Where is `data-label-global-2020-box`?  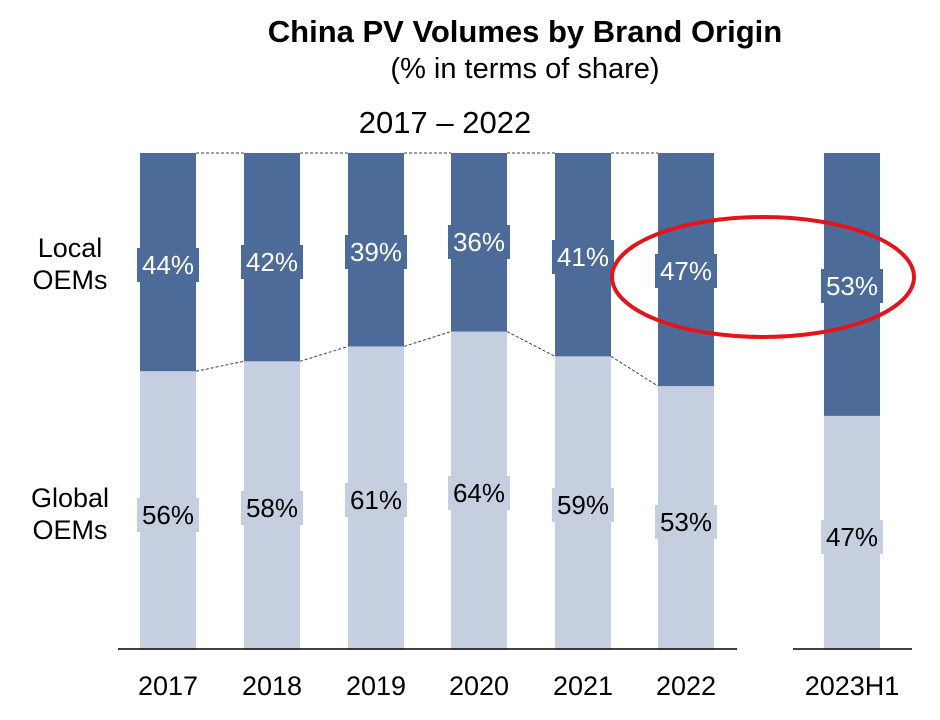
data-label-global-2020-box is located at coordinates (479, 493).